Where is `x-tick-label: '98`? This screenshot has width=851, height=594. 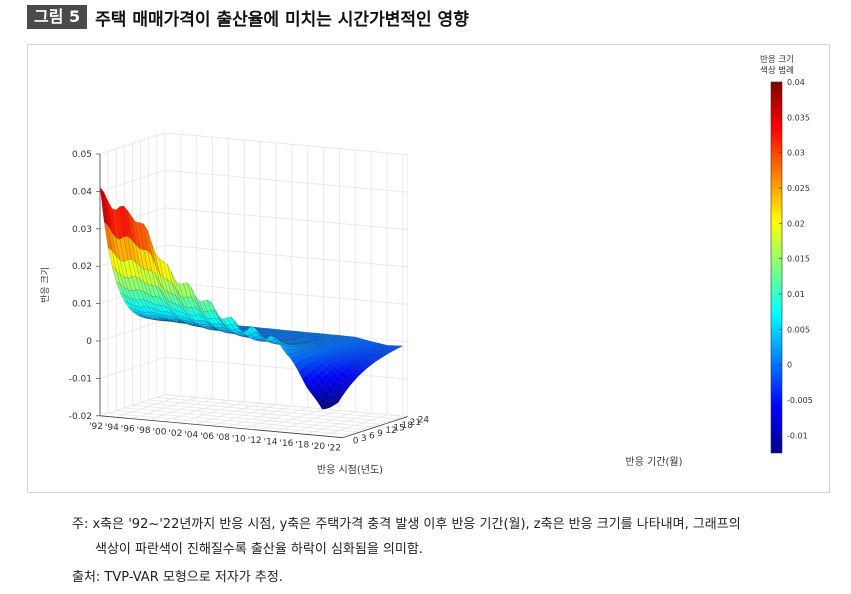
x-tick-label: '98 is located at coordinates (144, 431).